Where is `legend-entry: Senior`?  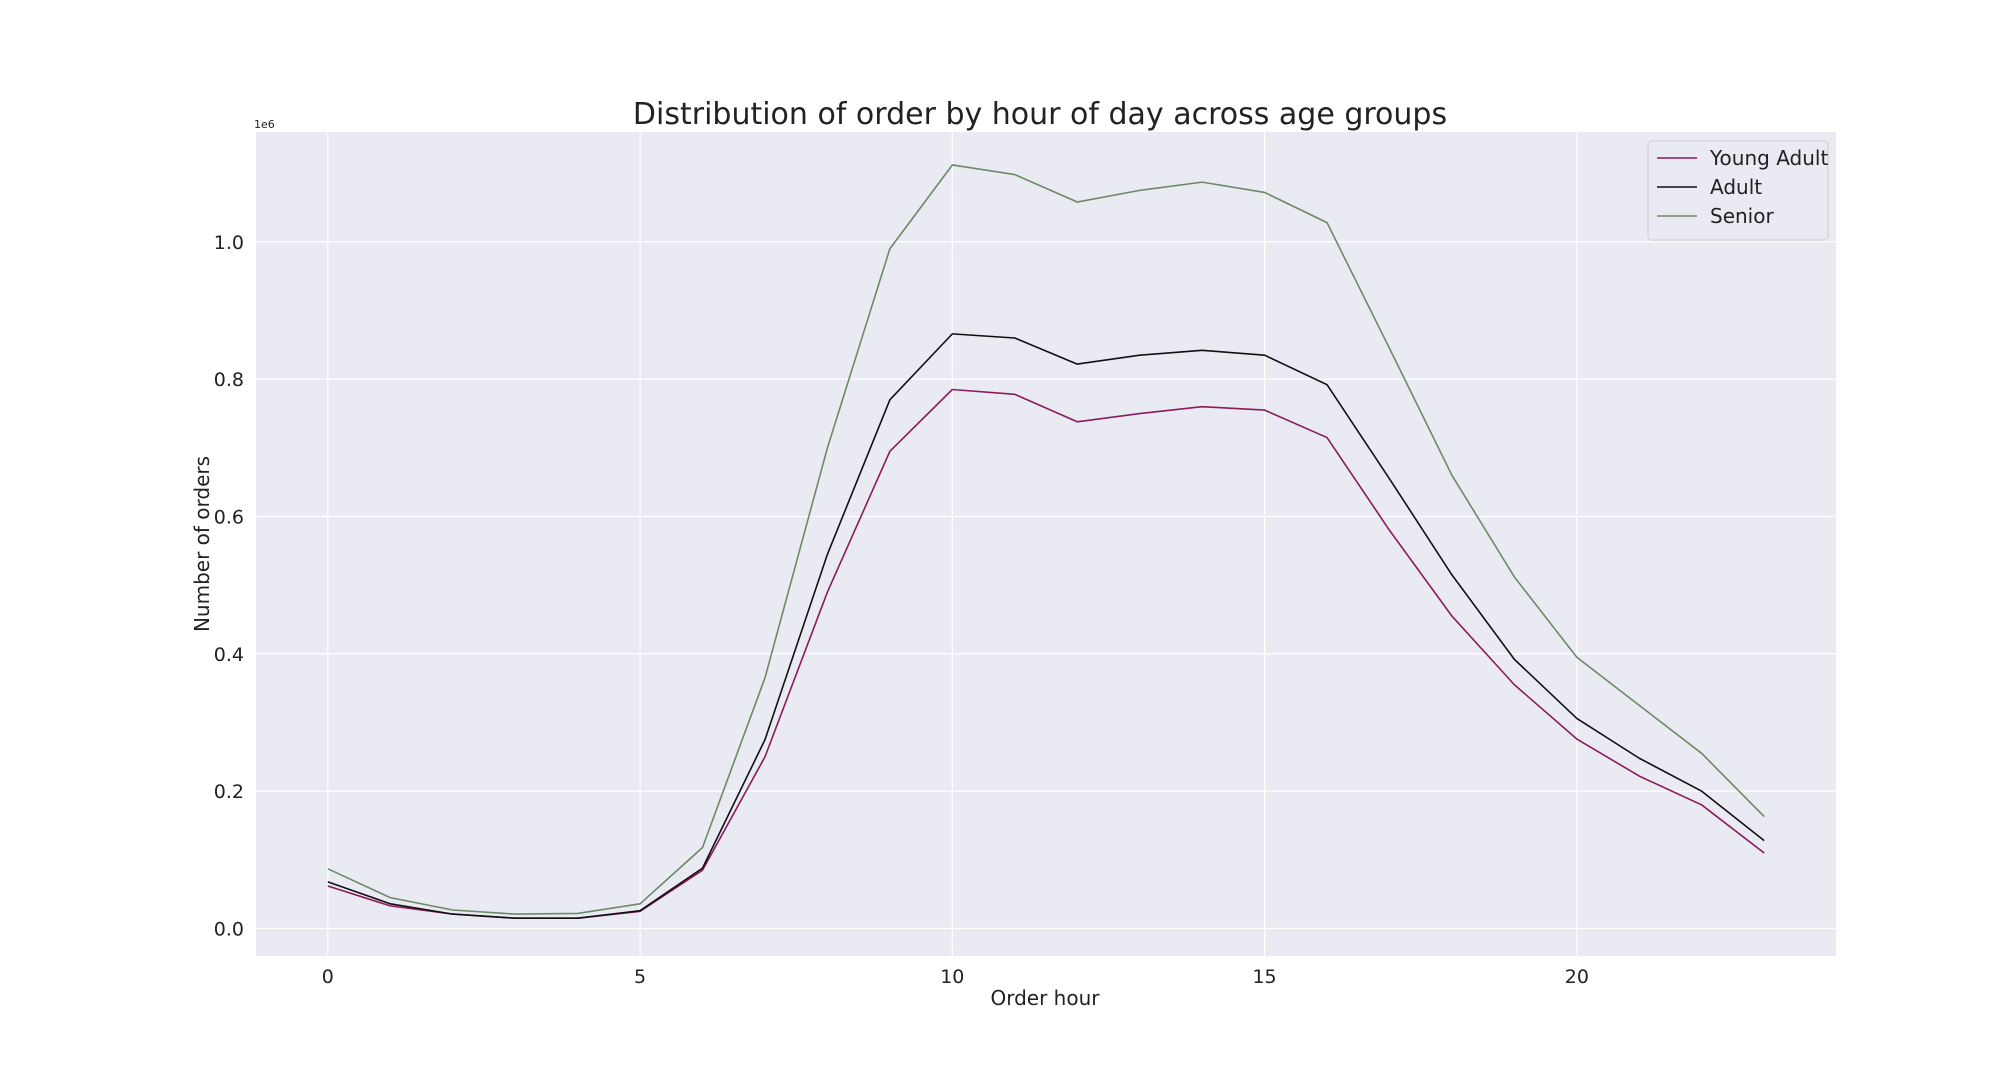 legend-entry: Senior is located at coordinates (1742, 216).